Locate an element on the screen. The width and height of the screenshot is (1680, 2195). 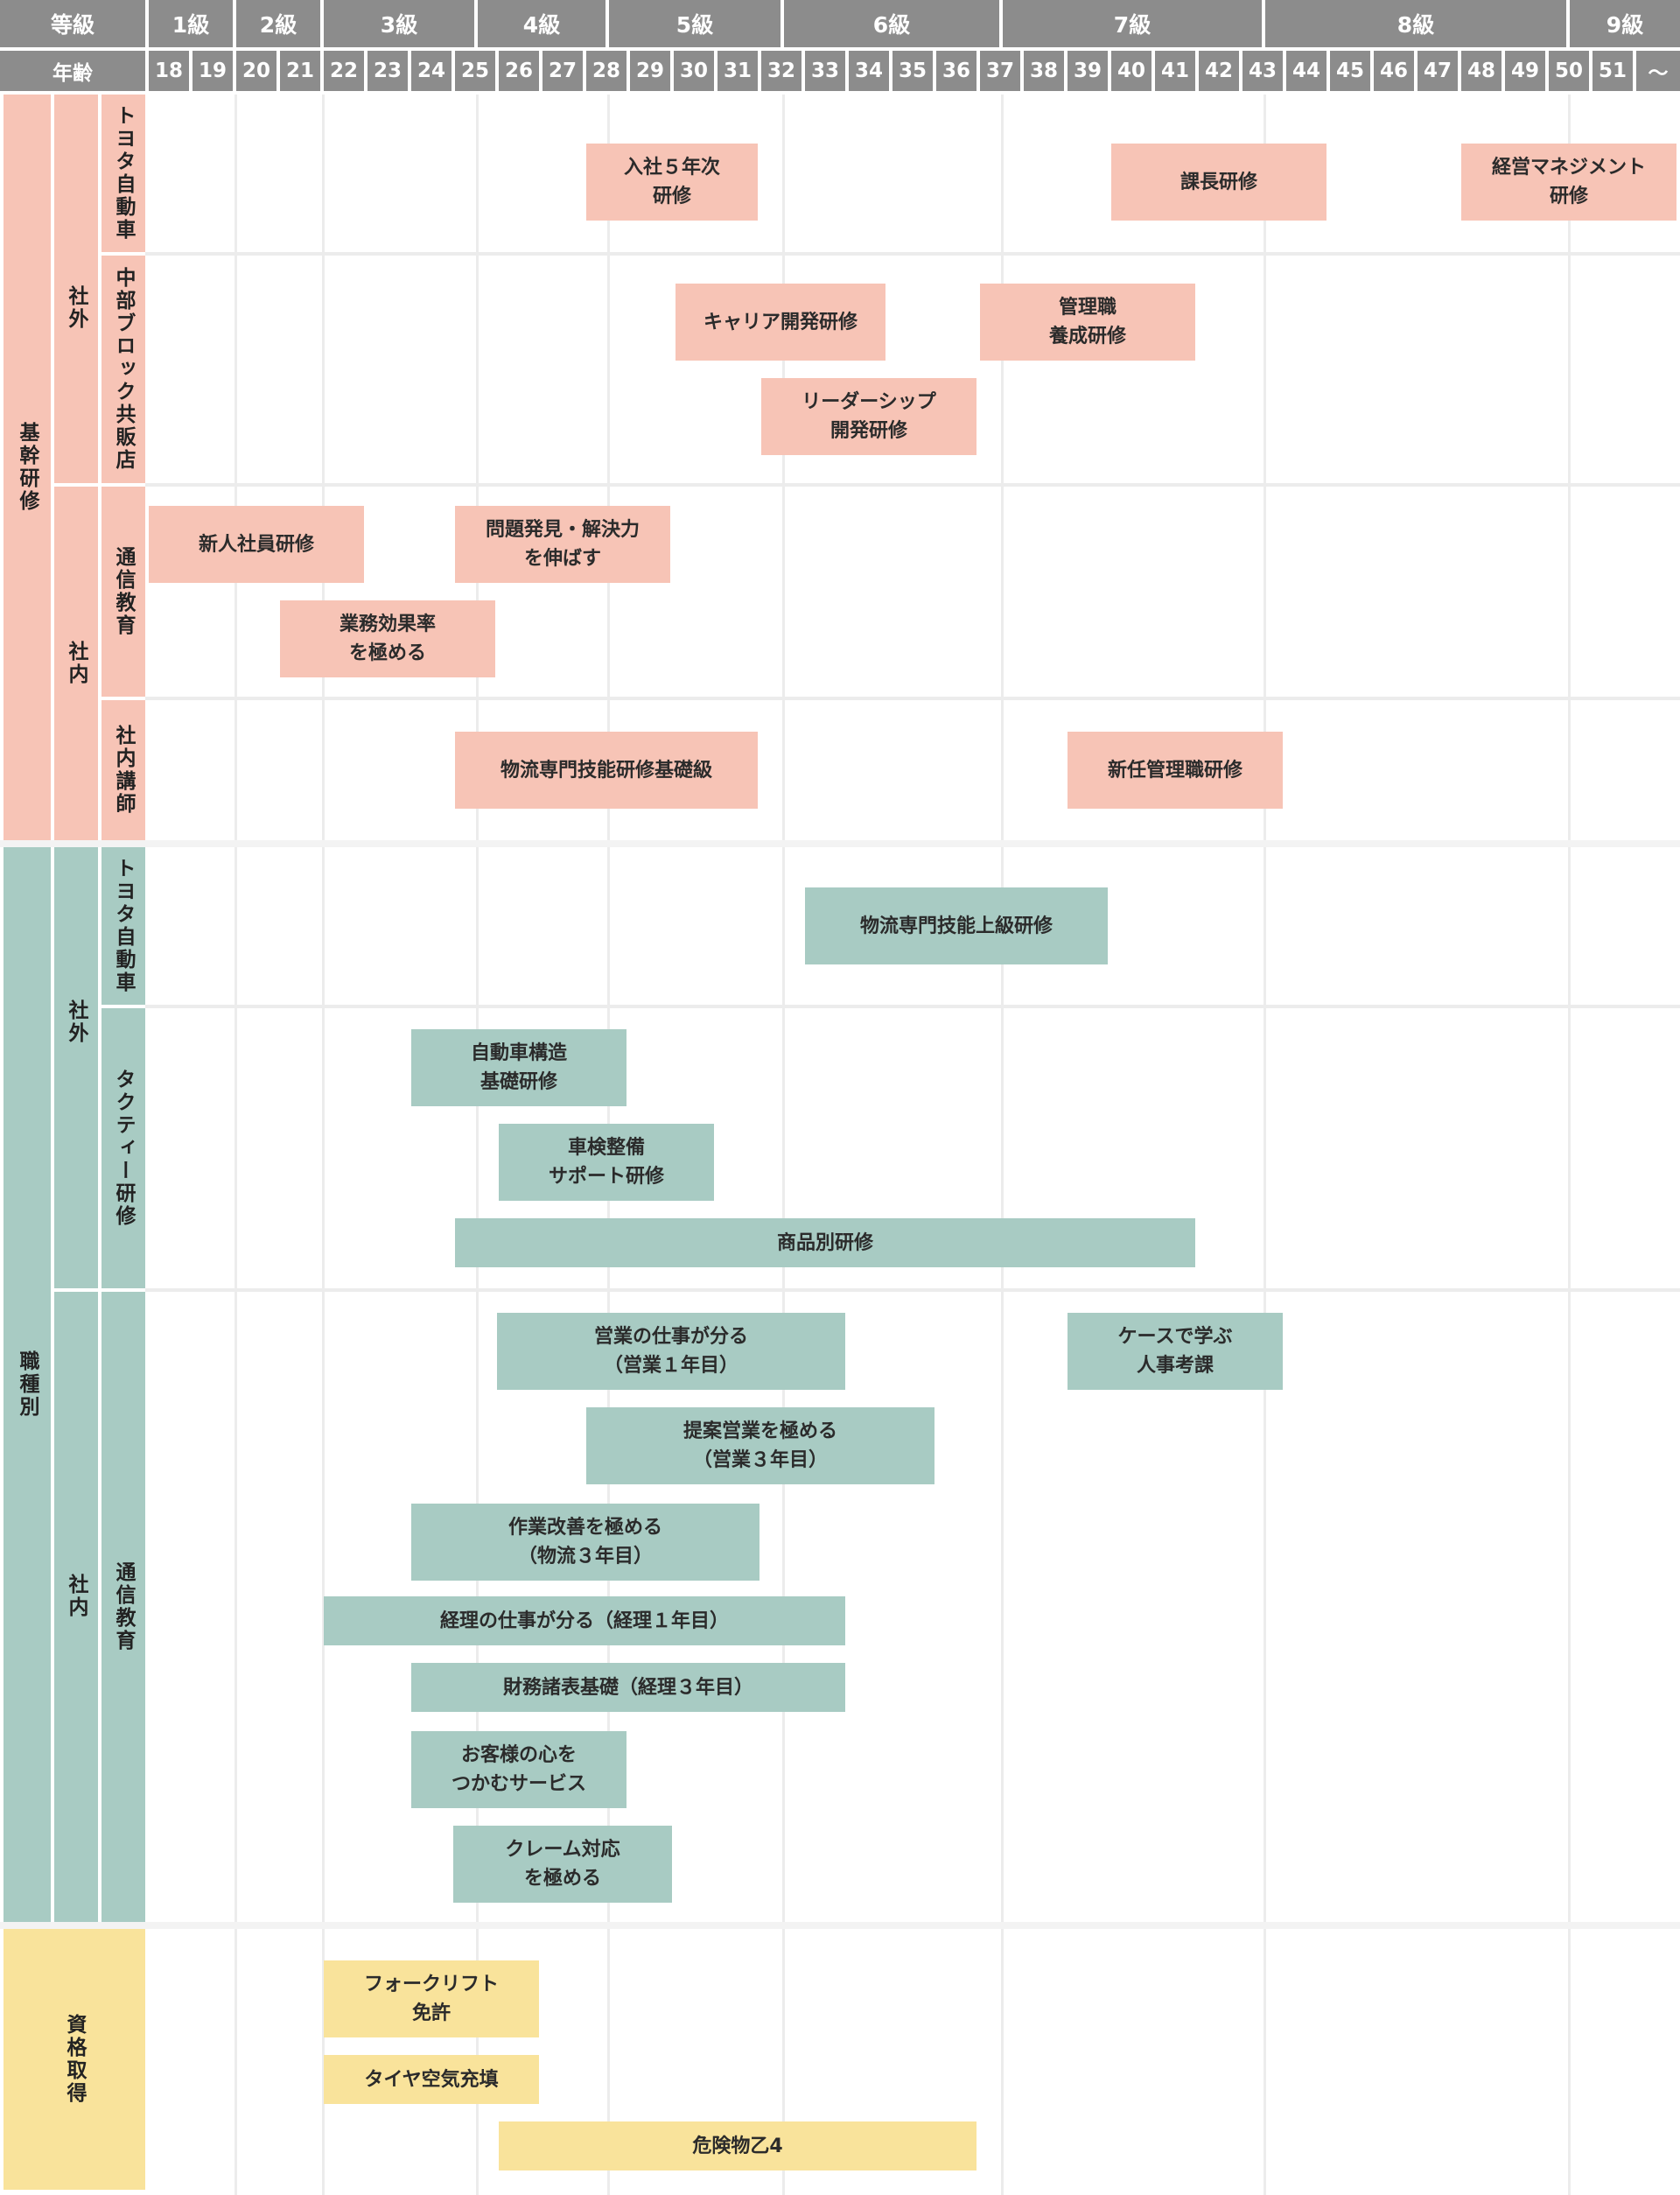
course-shaken-seibi: 車検整備 サポート研修 is located at coordinates (606, 1163).